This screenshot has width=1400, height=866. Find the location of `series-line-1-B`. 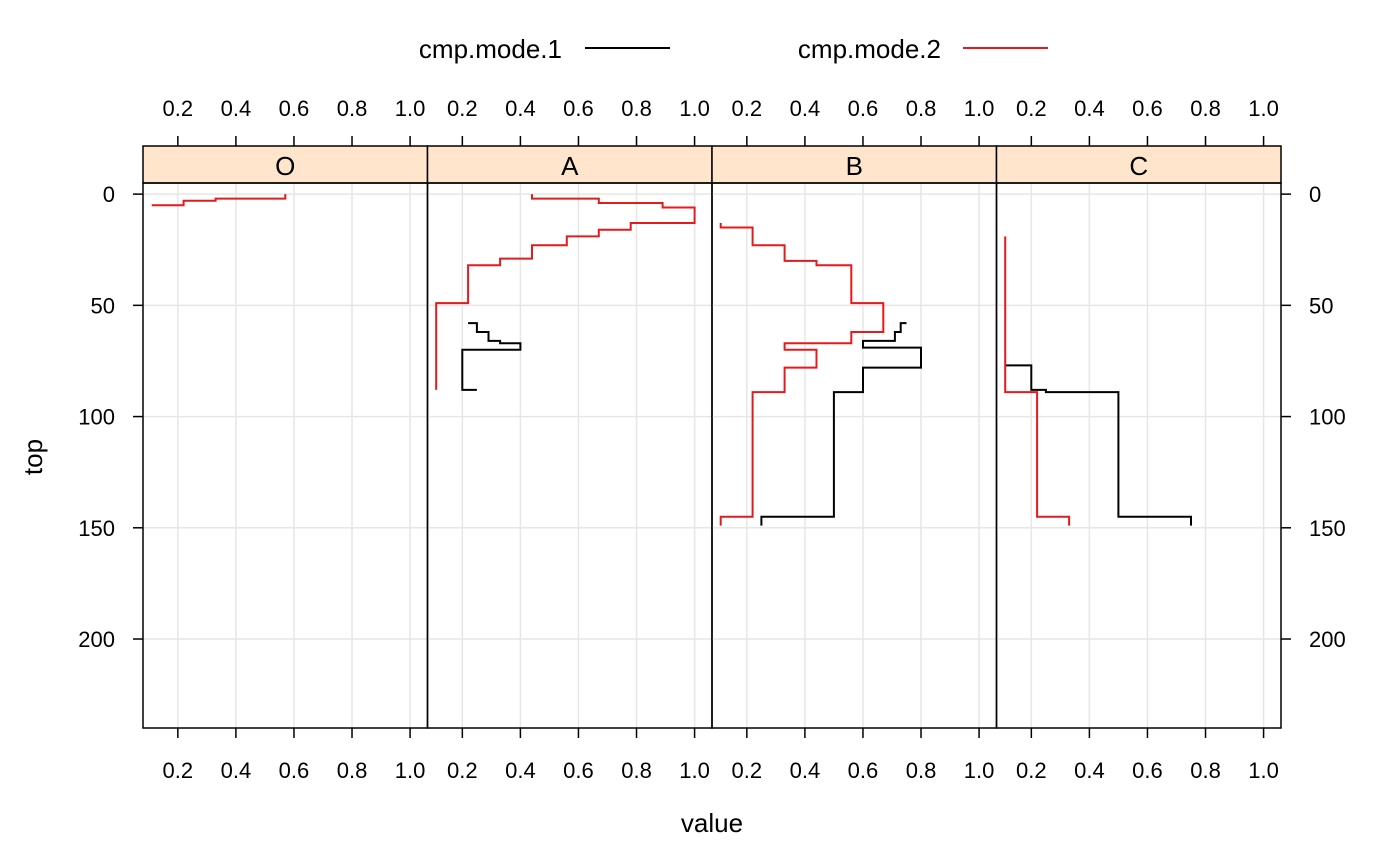

series-line-1-B is located at coordinates (841, 424).